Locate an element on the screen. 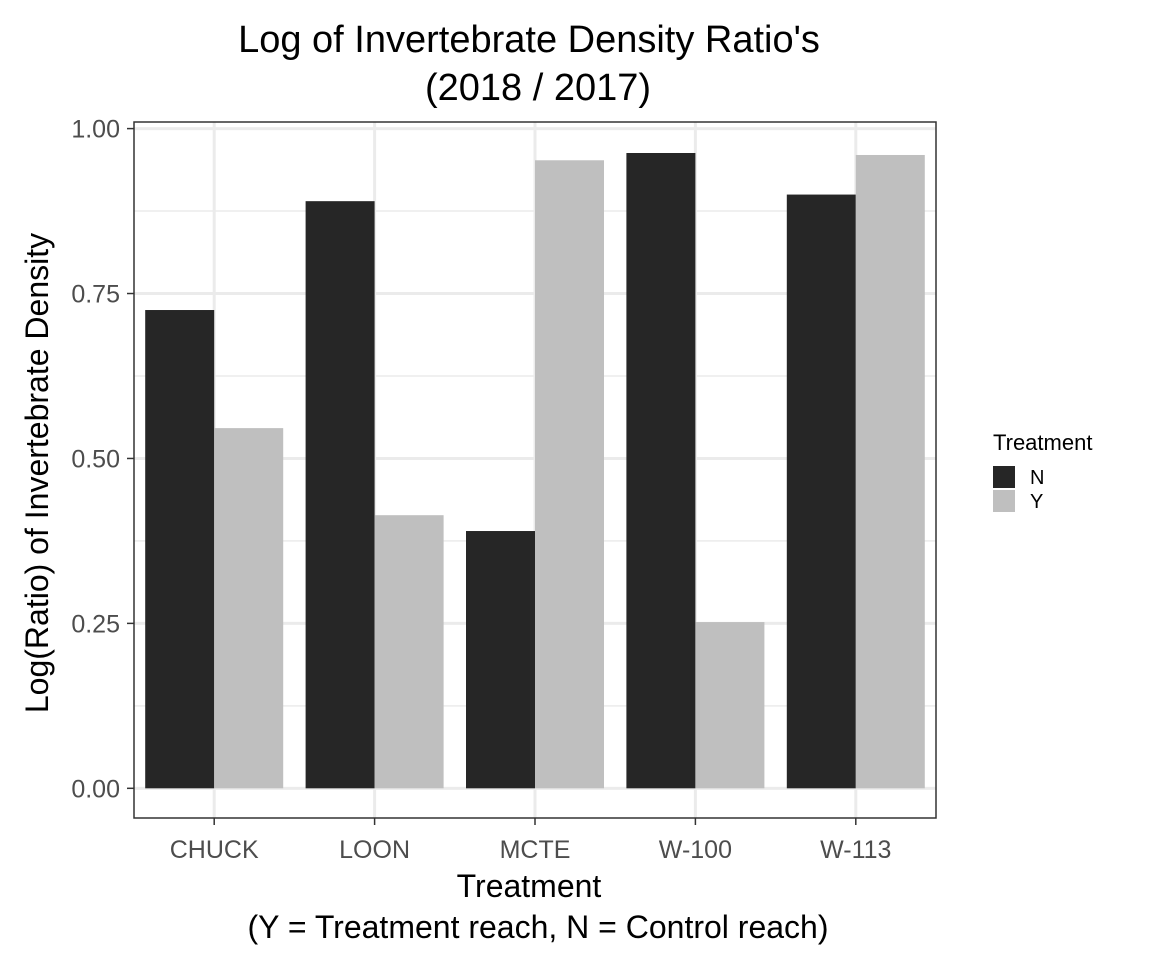 This screenshot has height=960, width=1152. legend: Treatment NY is located at coordinates (1042, 471).